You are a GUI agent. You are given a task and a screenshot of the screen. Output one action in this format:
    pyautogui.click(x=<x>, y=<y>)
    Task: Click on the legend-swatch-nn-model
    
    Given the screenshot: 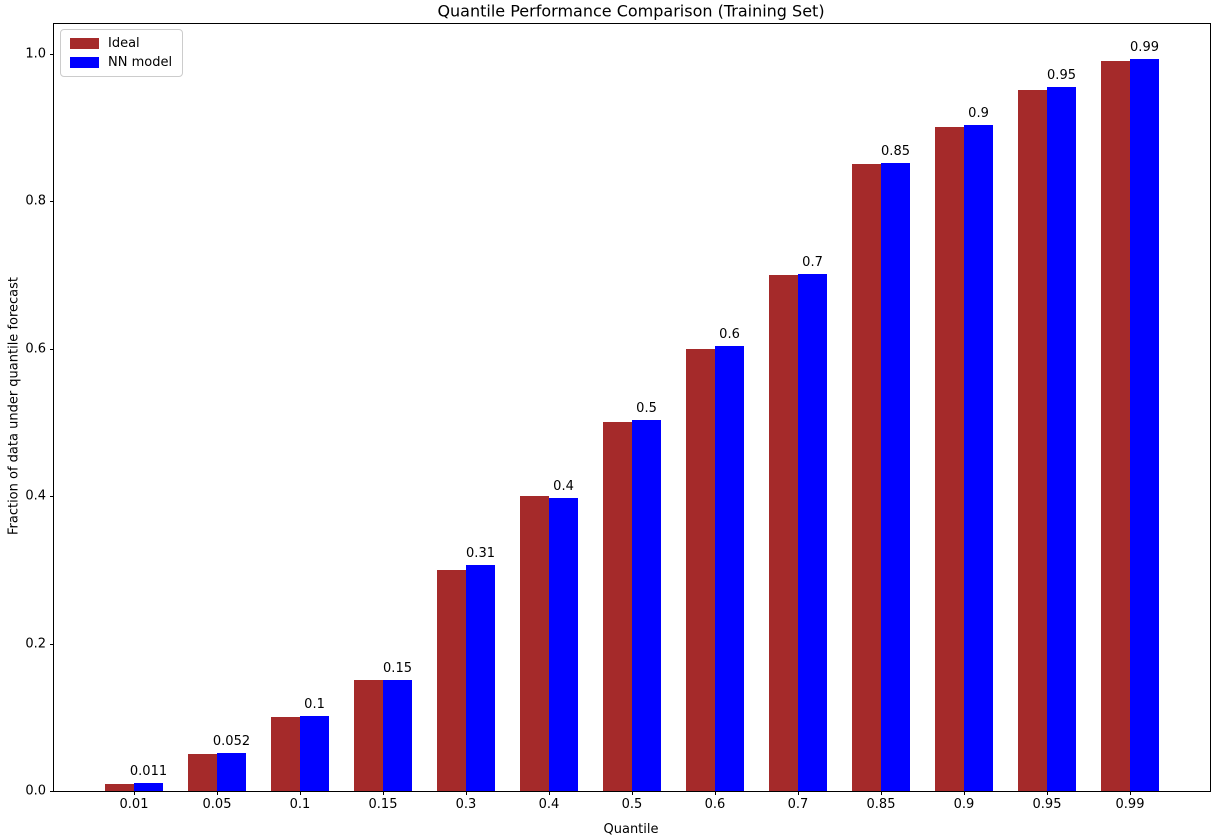 What is the action you would take?
    pyautogui.click(x=84, y=62)
    